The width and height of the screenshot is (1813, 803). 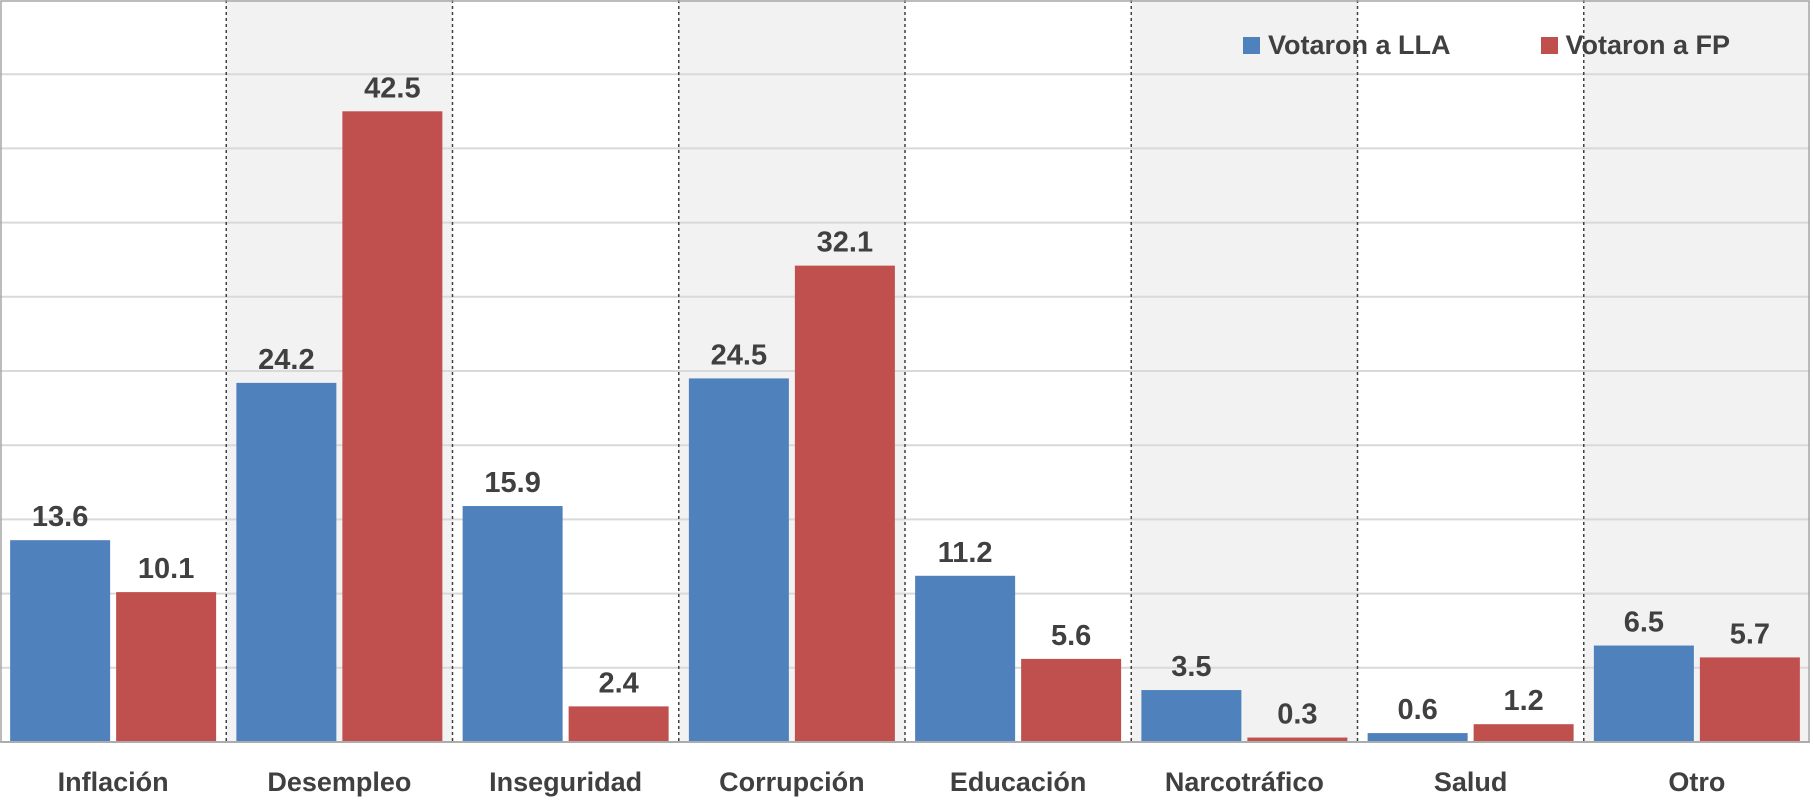 What do you see at coordinates (1191, 667) in the screenshot?
I see `data-label: 3.5` at bounding box center [1191, 667].